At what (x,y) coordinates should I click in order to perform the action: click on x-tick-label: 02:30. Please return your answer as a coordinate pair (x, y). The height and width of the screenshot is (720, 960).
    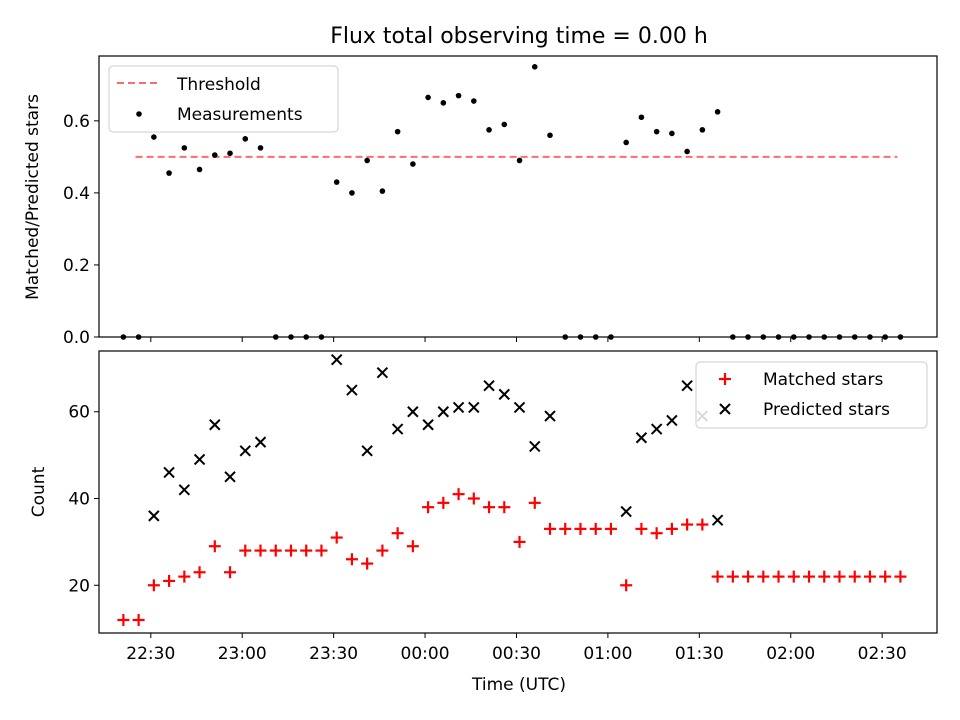
    Looking at the image, I should click on (882, 654).